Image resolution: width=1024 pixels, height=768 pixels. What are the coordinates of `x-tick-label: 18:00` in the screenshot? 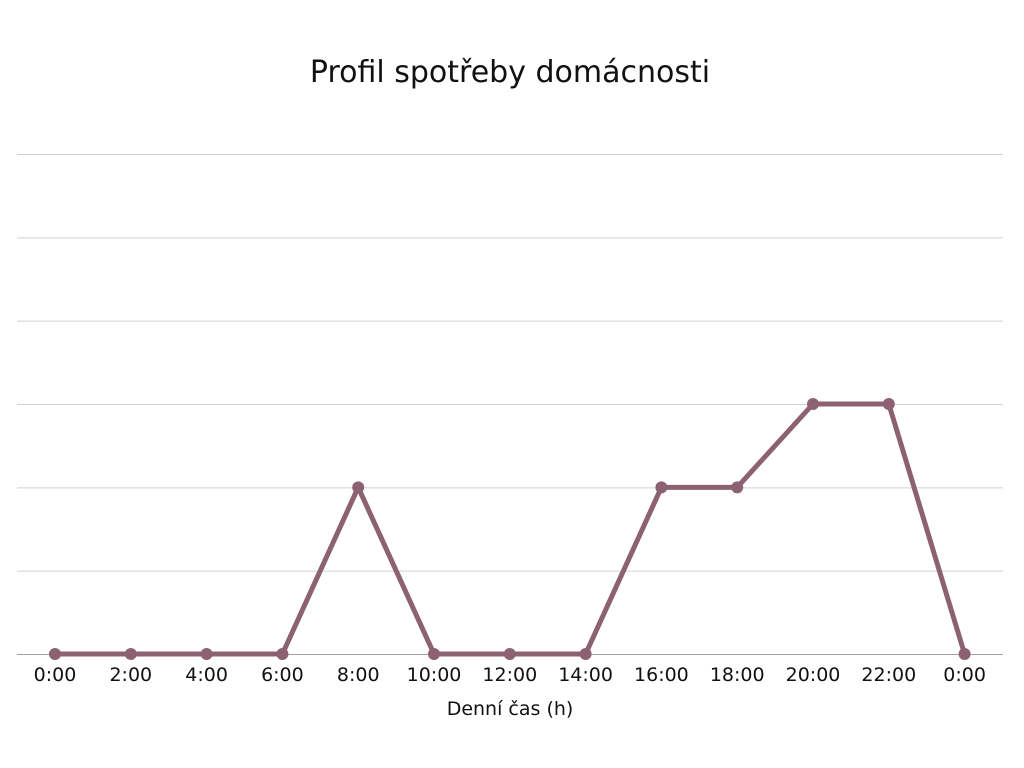 It's located at (737, 675).